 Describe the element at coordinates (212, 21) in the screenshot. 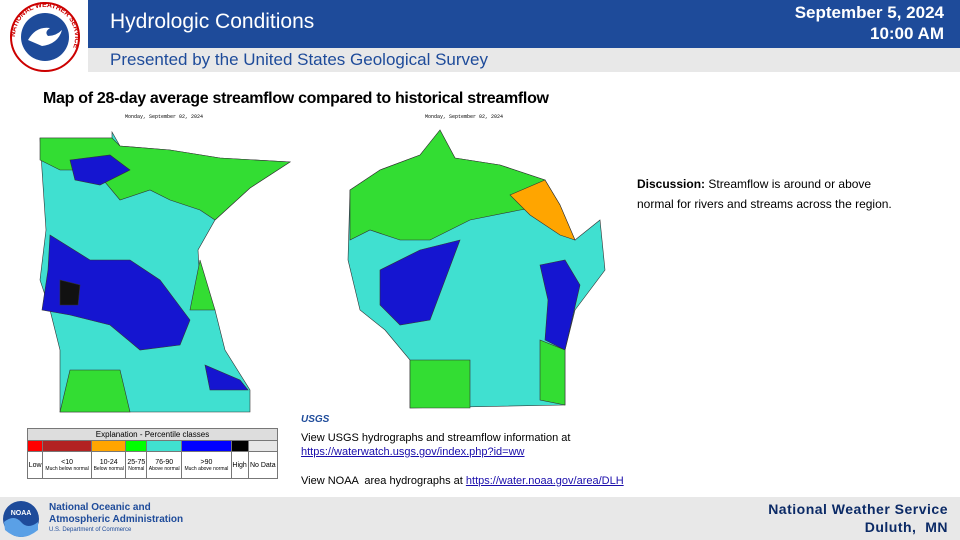

I see `title: Hydrologic Conditions` at that location.